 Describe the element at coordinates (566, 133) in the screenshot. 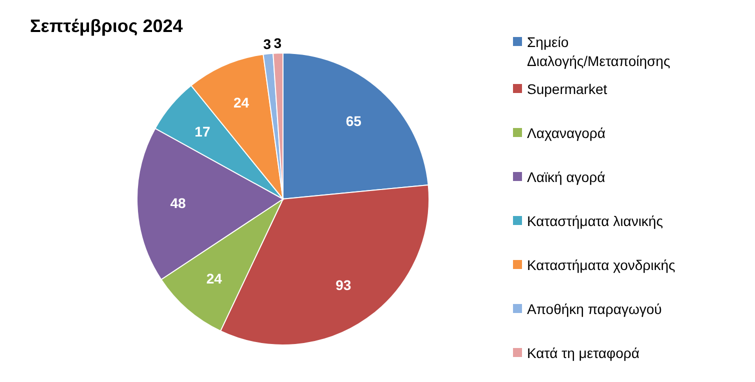

I see `legend-label: Λαχαναγορά` at that location.